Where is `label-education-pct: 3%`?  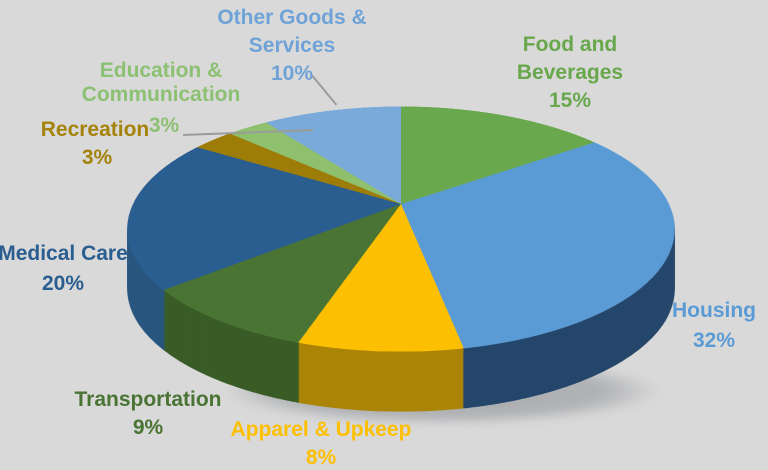 label-education-pct: 3% is located at coordinates (164, 125).